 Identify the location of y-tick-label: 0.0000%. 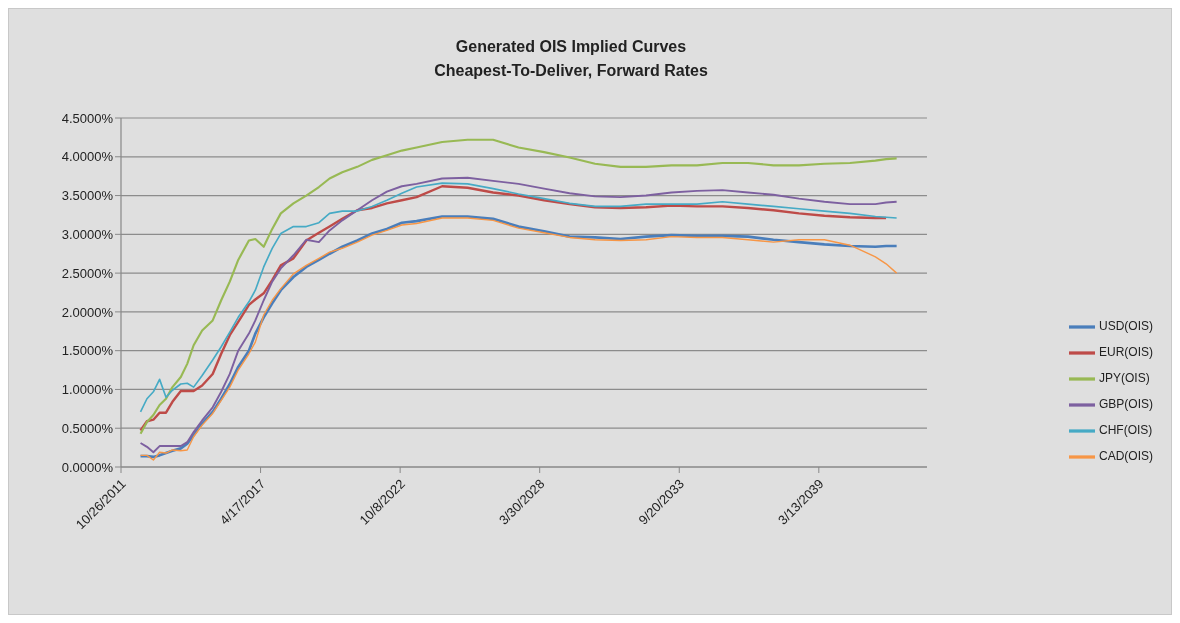
(87, 467).